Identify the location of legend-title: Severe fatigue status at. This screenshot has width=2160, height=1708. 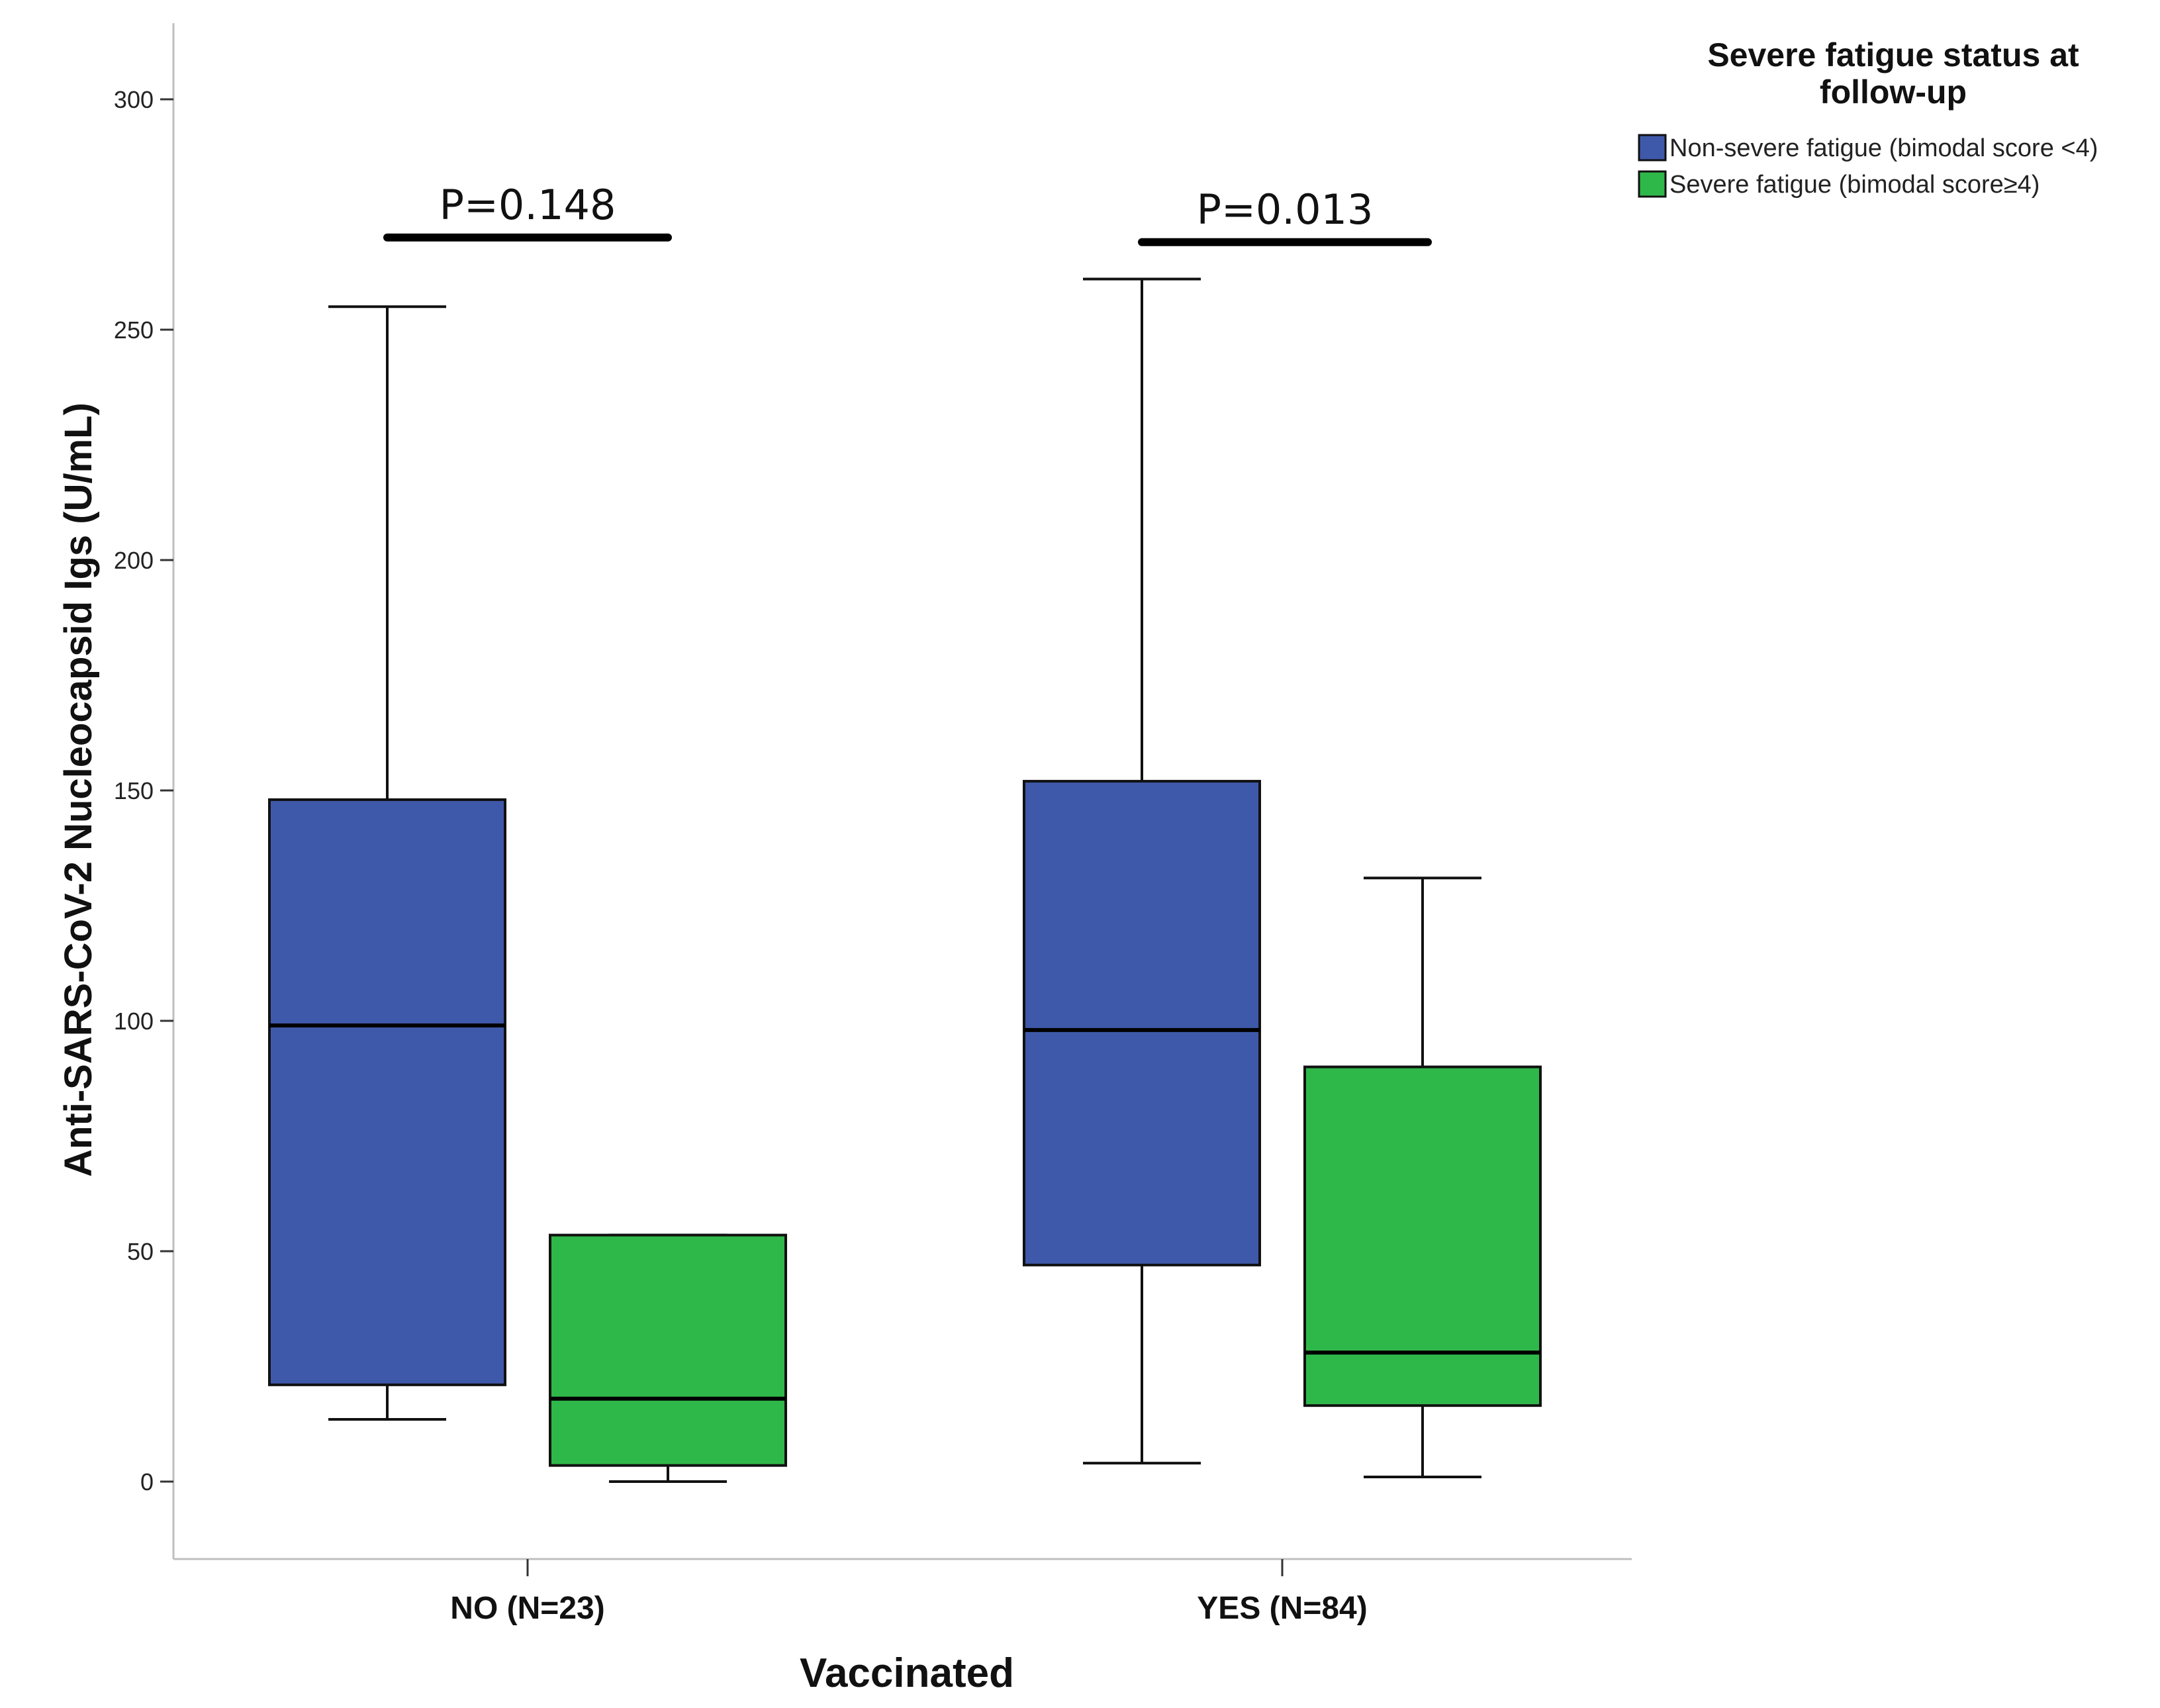
(1893, 54).